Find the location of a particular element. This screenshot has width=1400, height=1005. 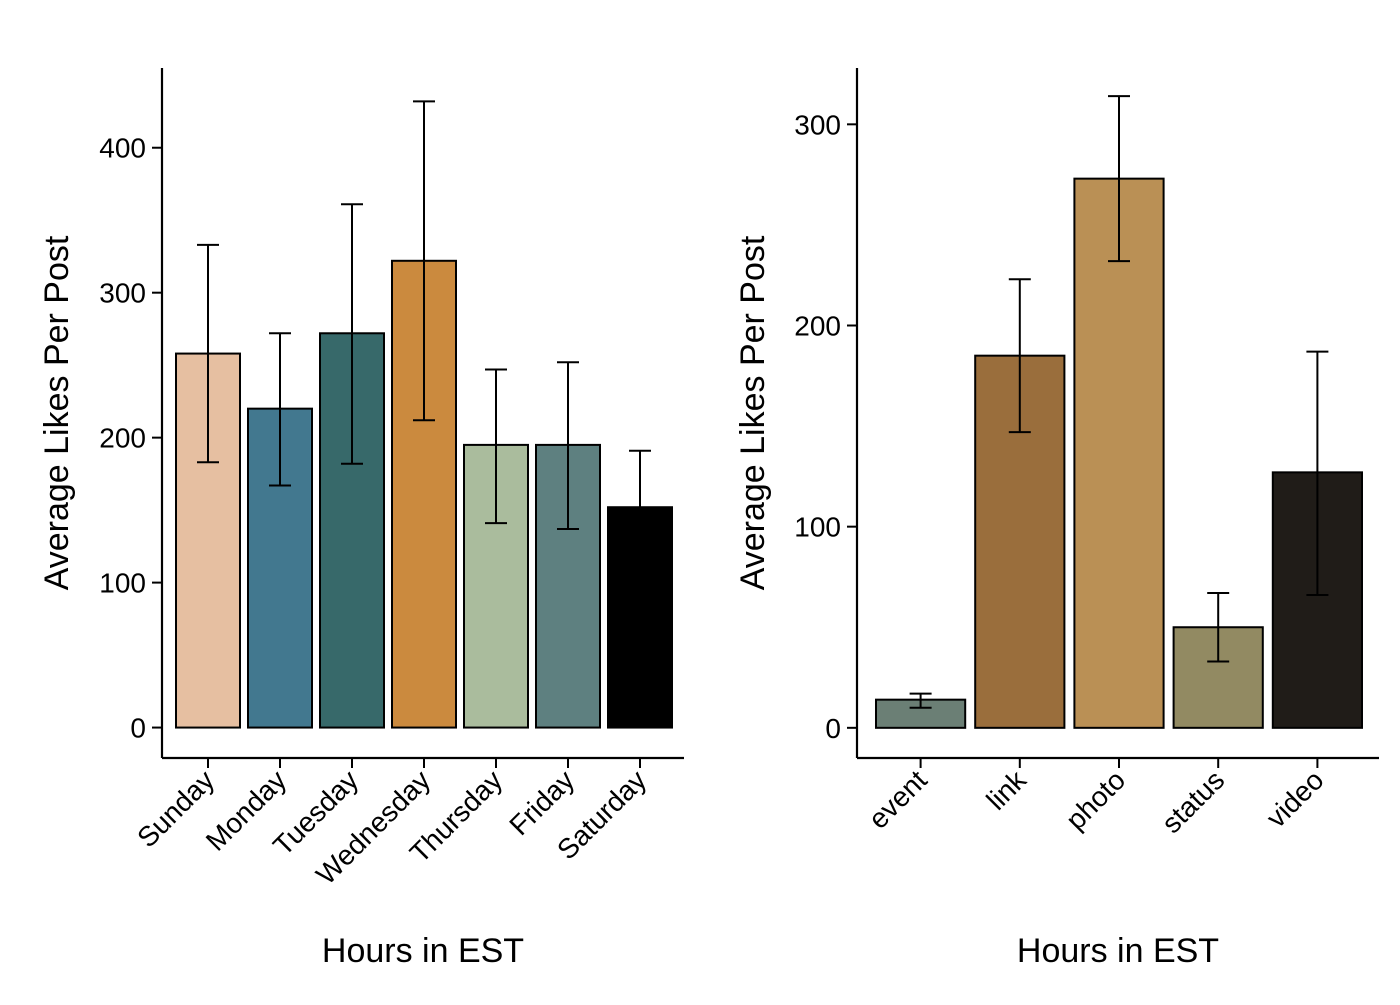

x-tick-label: status is located at coordinates (1193, 801).